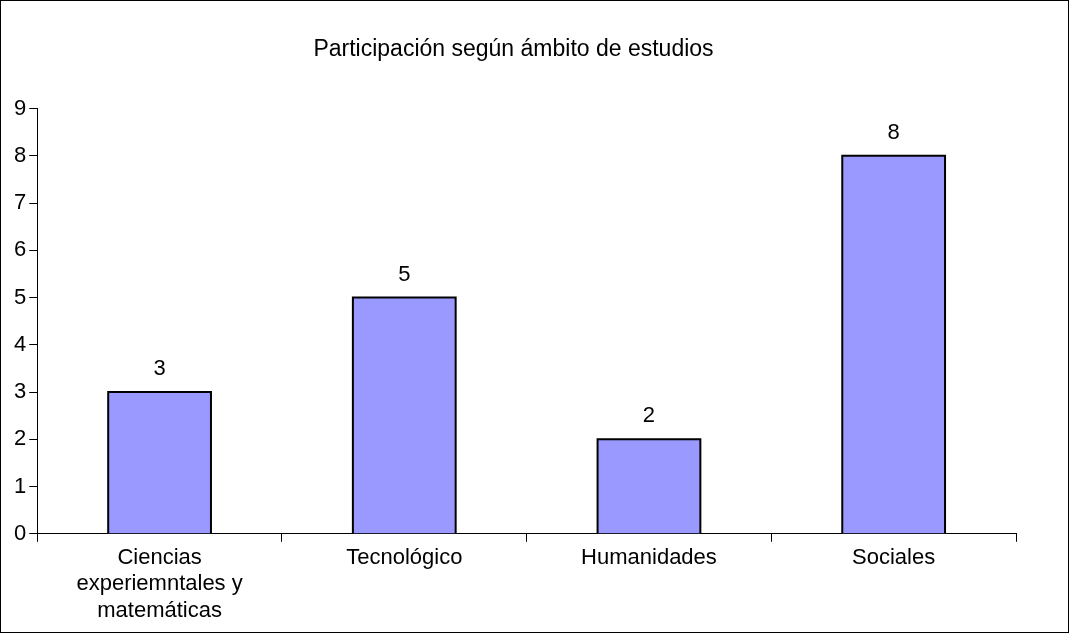 Image resolution: width=1069 pixels, height=633 pixels. I want to click on y-tick-label: 9, so click(20, 107).